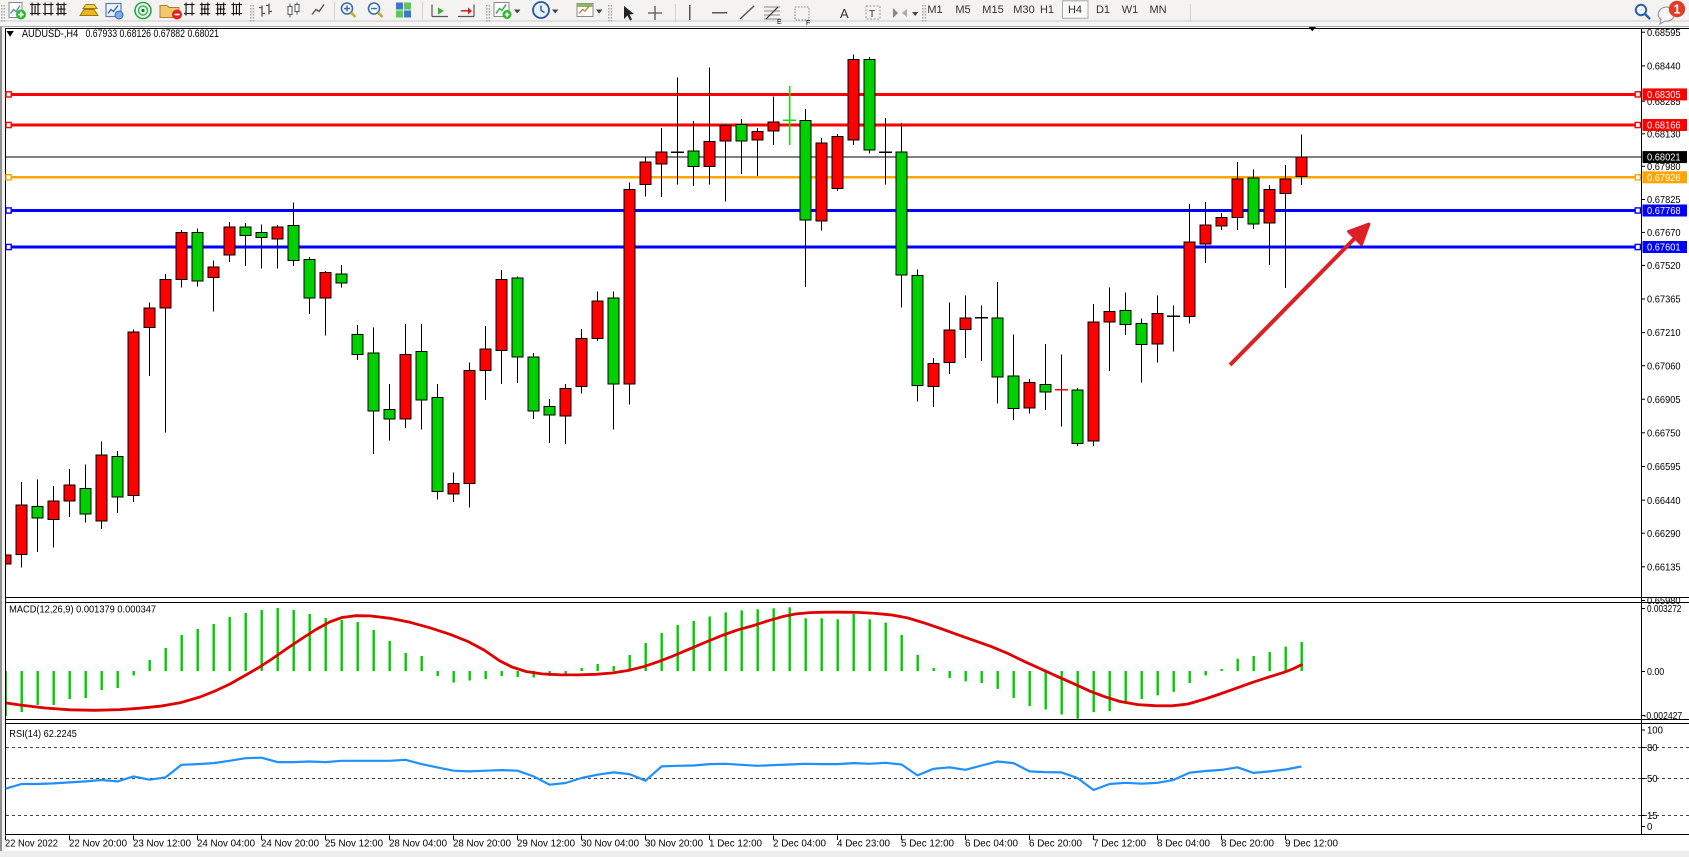 This screenshot has width=1689, height=857. What do you see at coordinates (1103, 10) in the screenshot?
I see `svg-text: D1` at bounding box center [1103, 10].